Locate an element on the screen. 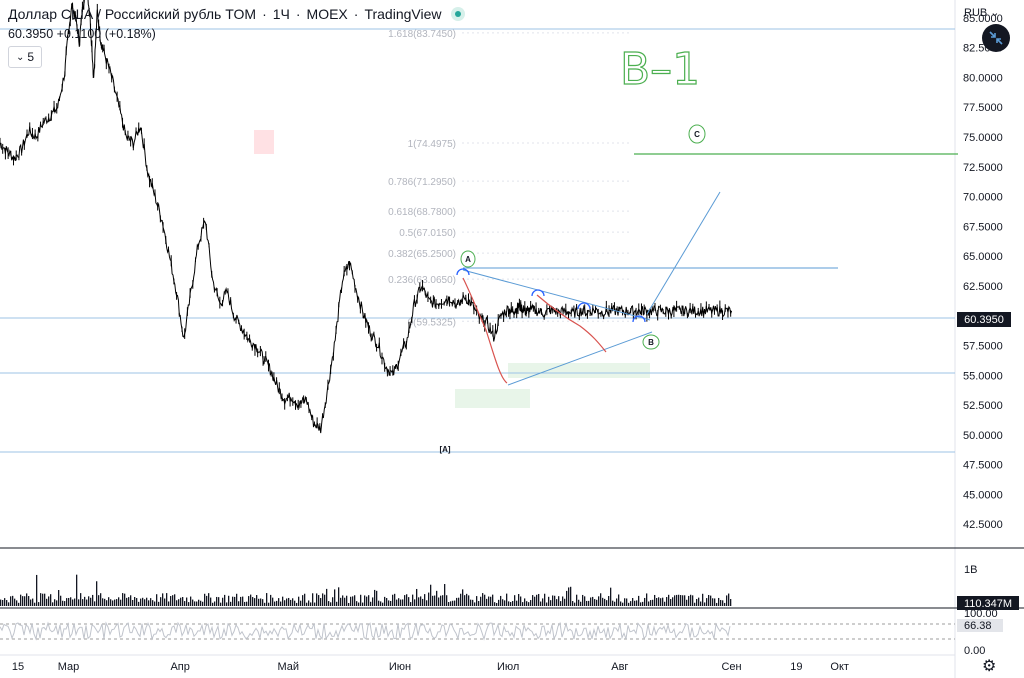  time-tick-label: Май is located at coordinates (289, 667).